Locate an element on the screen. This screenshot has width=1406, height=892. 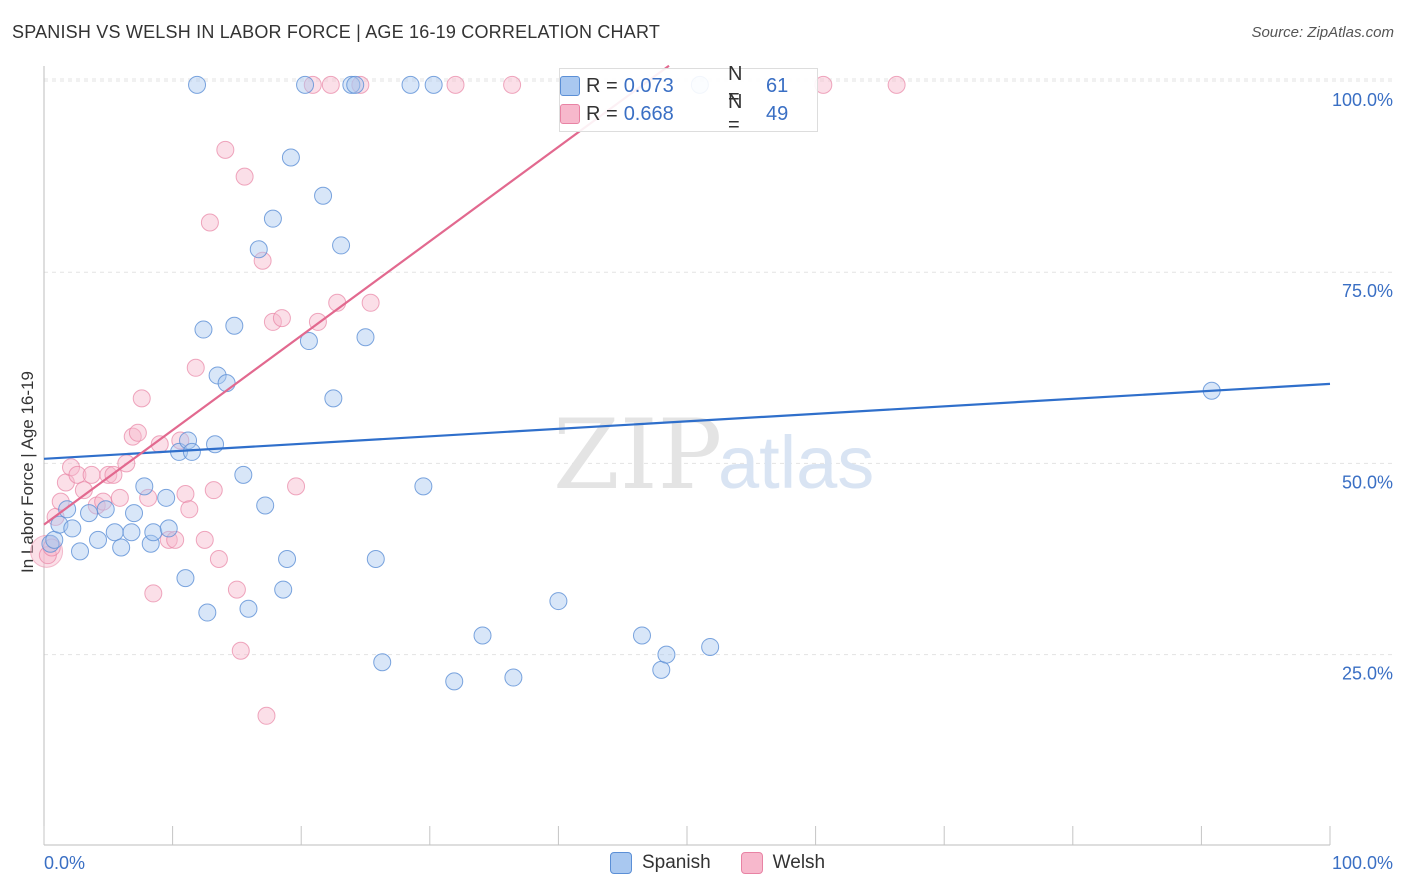
legend-swatch-welsh is located at coordinates (570, 114).